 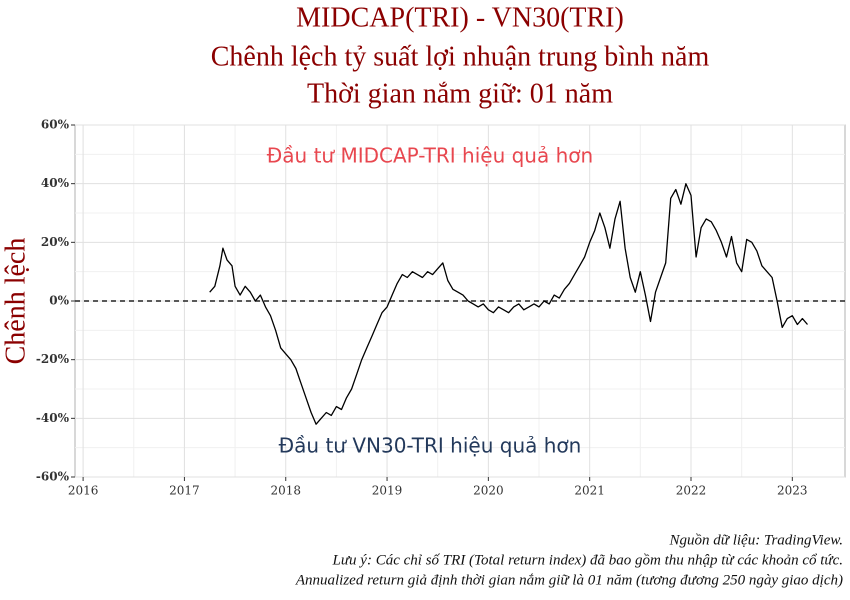 What do you see at coordinates (460, 93) in the screenshot?
I see `chart-title: Thời gian nắm giữ: 01 năm` at bounding box center [460, 93].